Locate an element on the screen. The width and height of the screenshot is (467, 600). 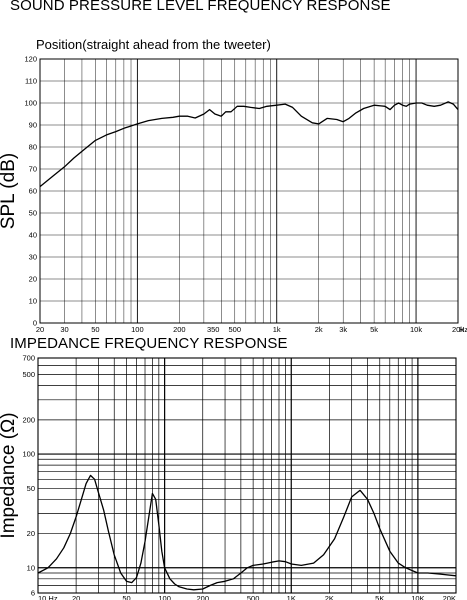
spl-y-tick-label: 90 is located at coordinates (33, 125).